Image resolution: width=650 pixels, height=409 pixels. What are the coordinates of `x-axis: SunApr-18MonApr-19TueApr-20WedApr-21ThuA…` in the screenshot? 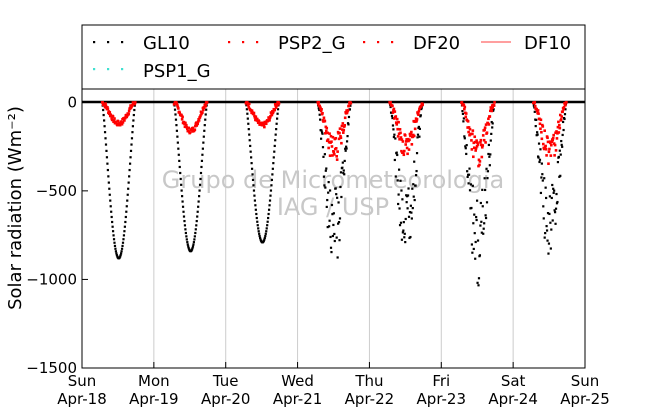 It's located at (333, 385).